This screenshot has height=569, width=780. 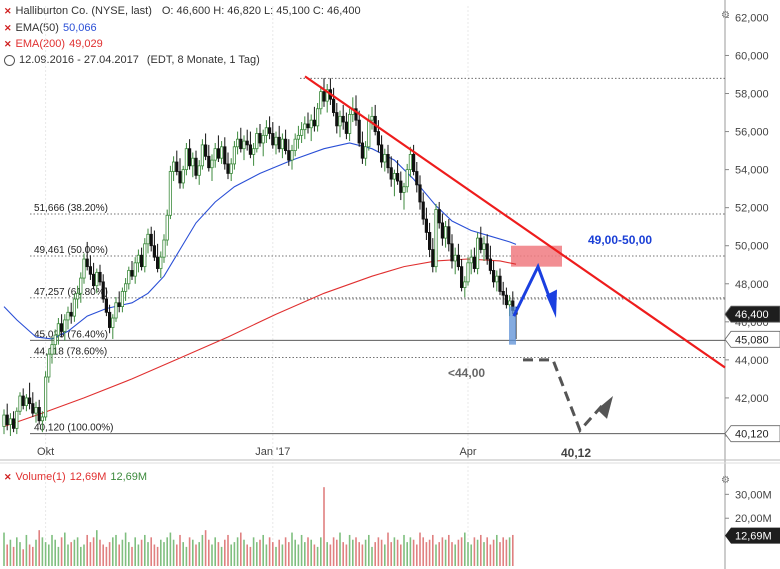 What do you see at coordinates (752, 535) in the screenshot?
I see `volume-marker-box` at bounding box center [752, 535].